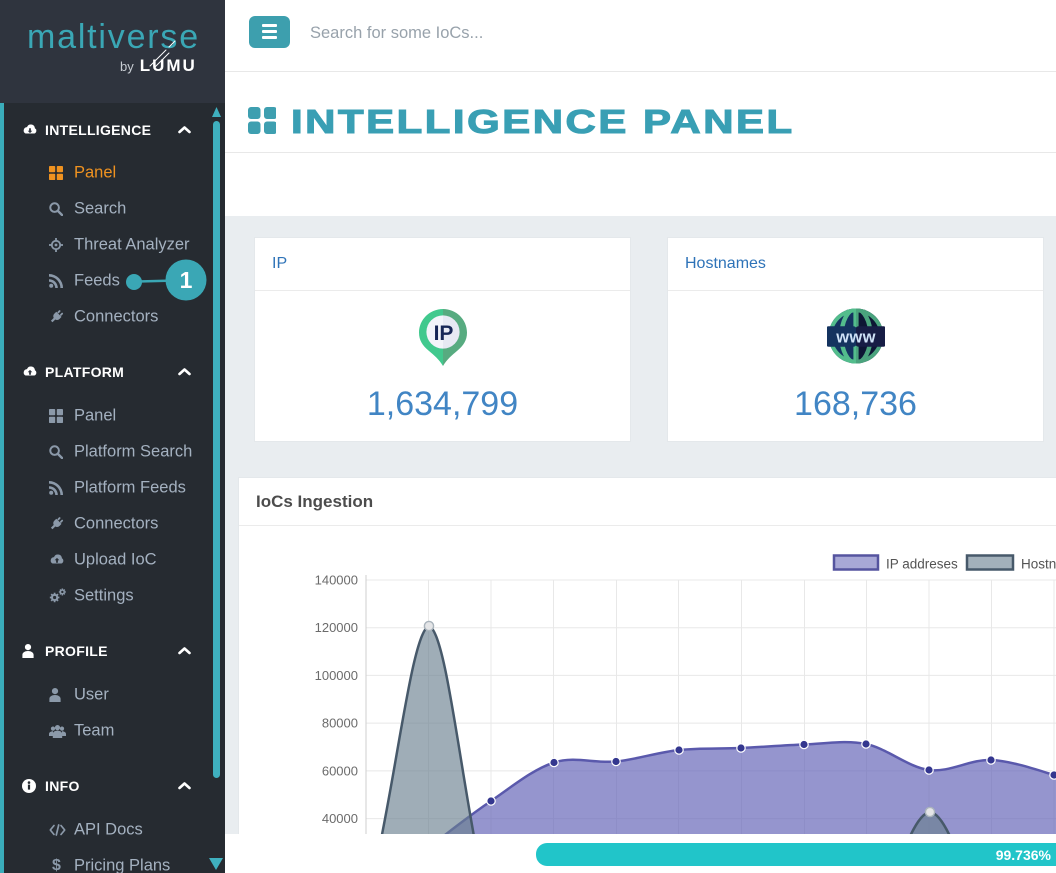  What do you see at coordinates (443, 333) in the screenshot?
I see `svg-text: IP` at bounding box center [443, 333].